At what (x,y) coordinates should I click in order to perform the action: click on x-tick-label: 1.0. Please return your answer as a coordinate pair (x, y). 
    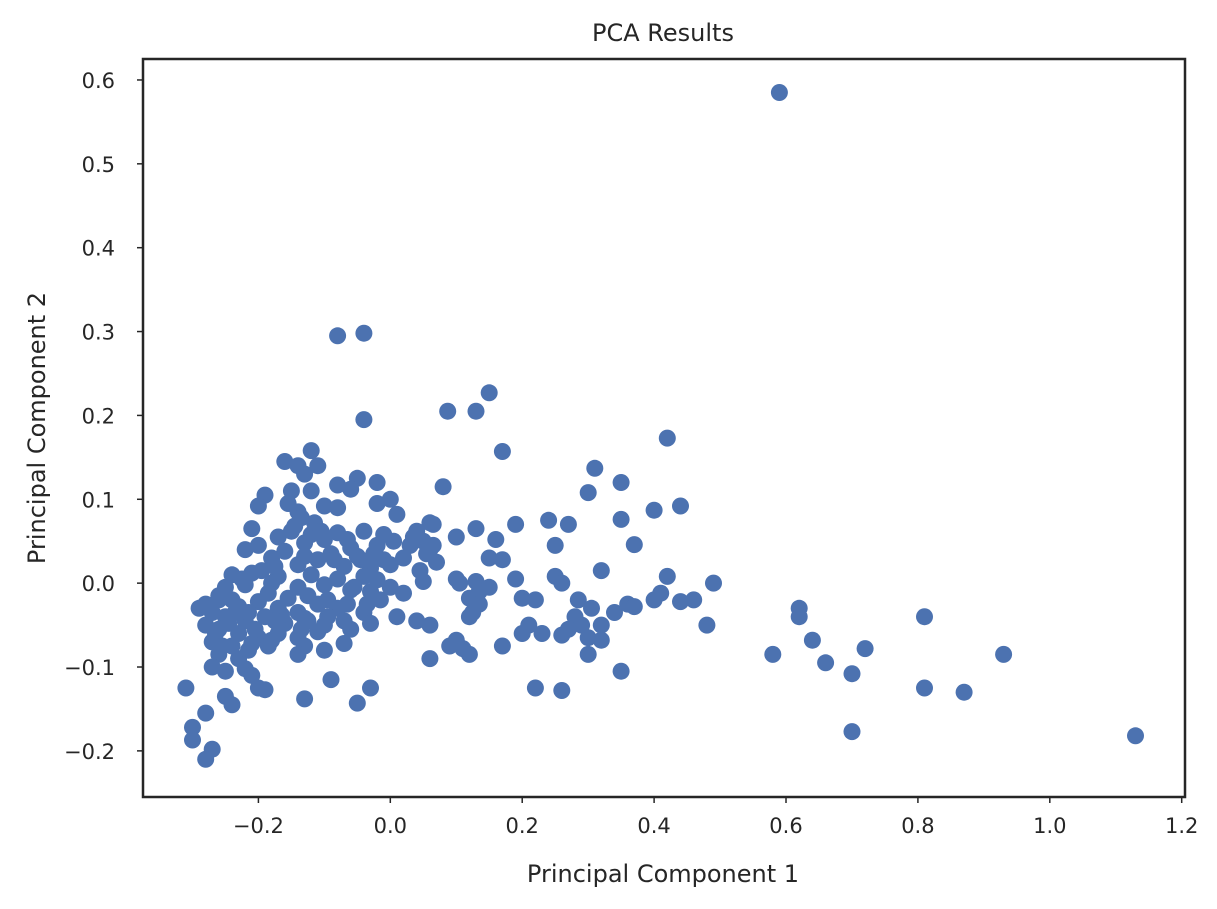
    Looking at the image, I should click on (1049, 826).